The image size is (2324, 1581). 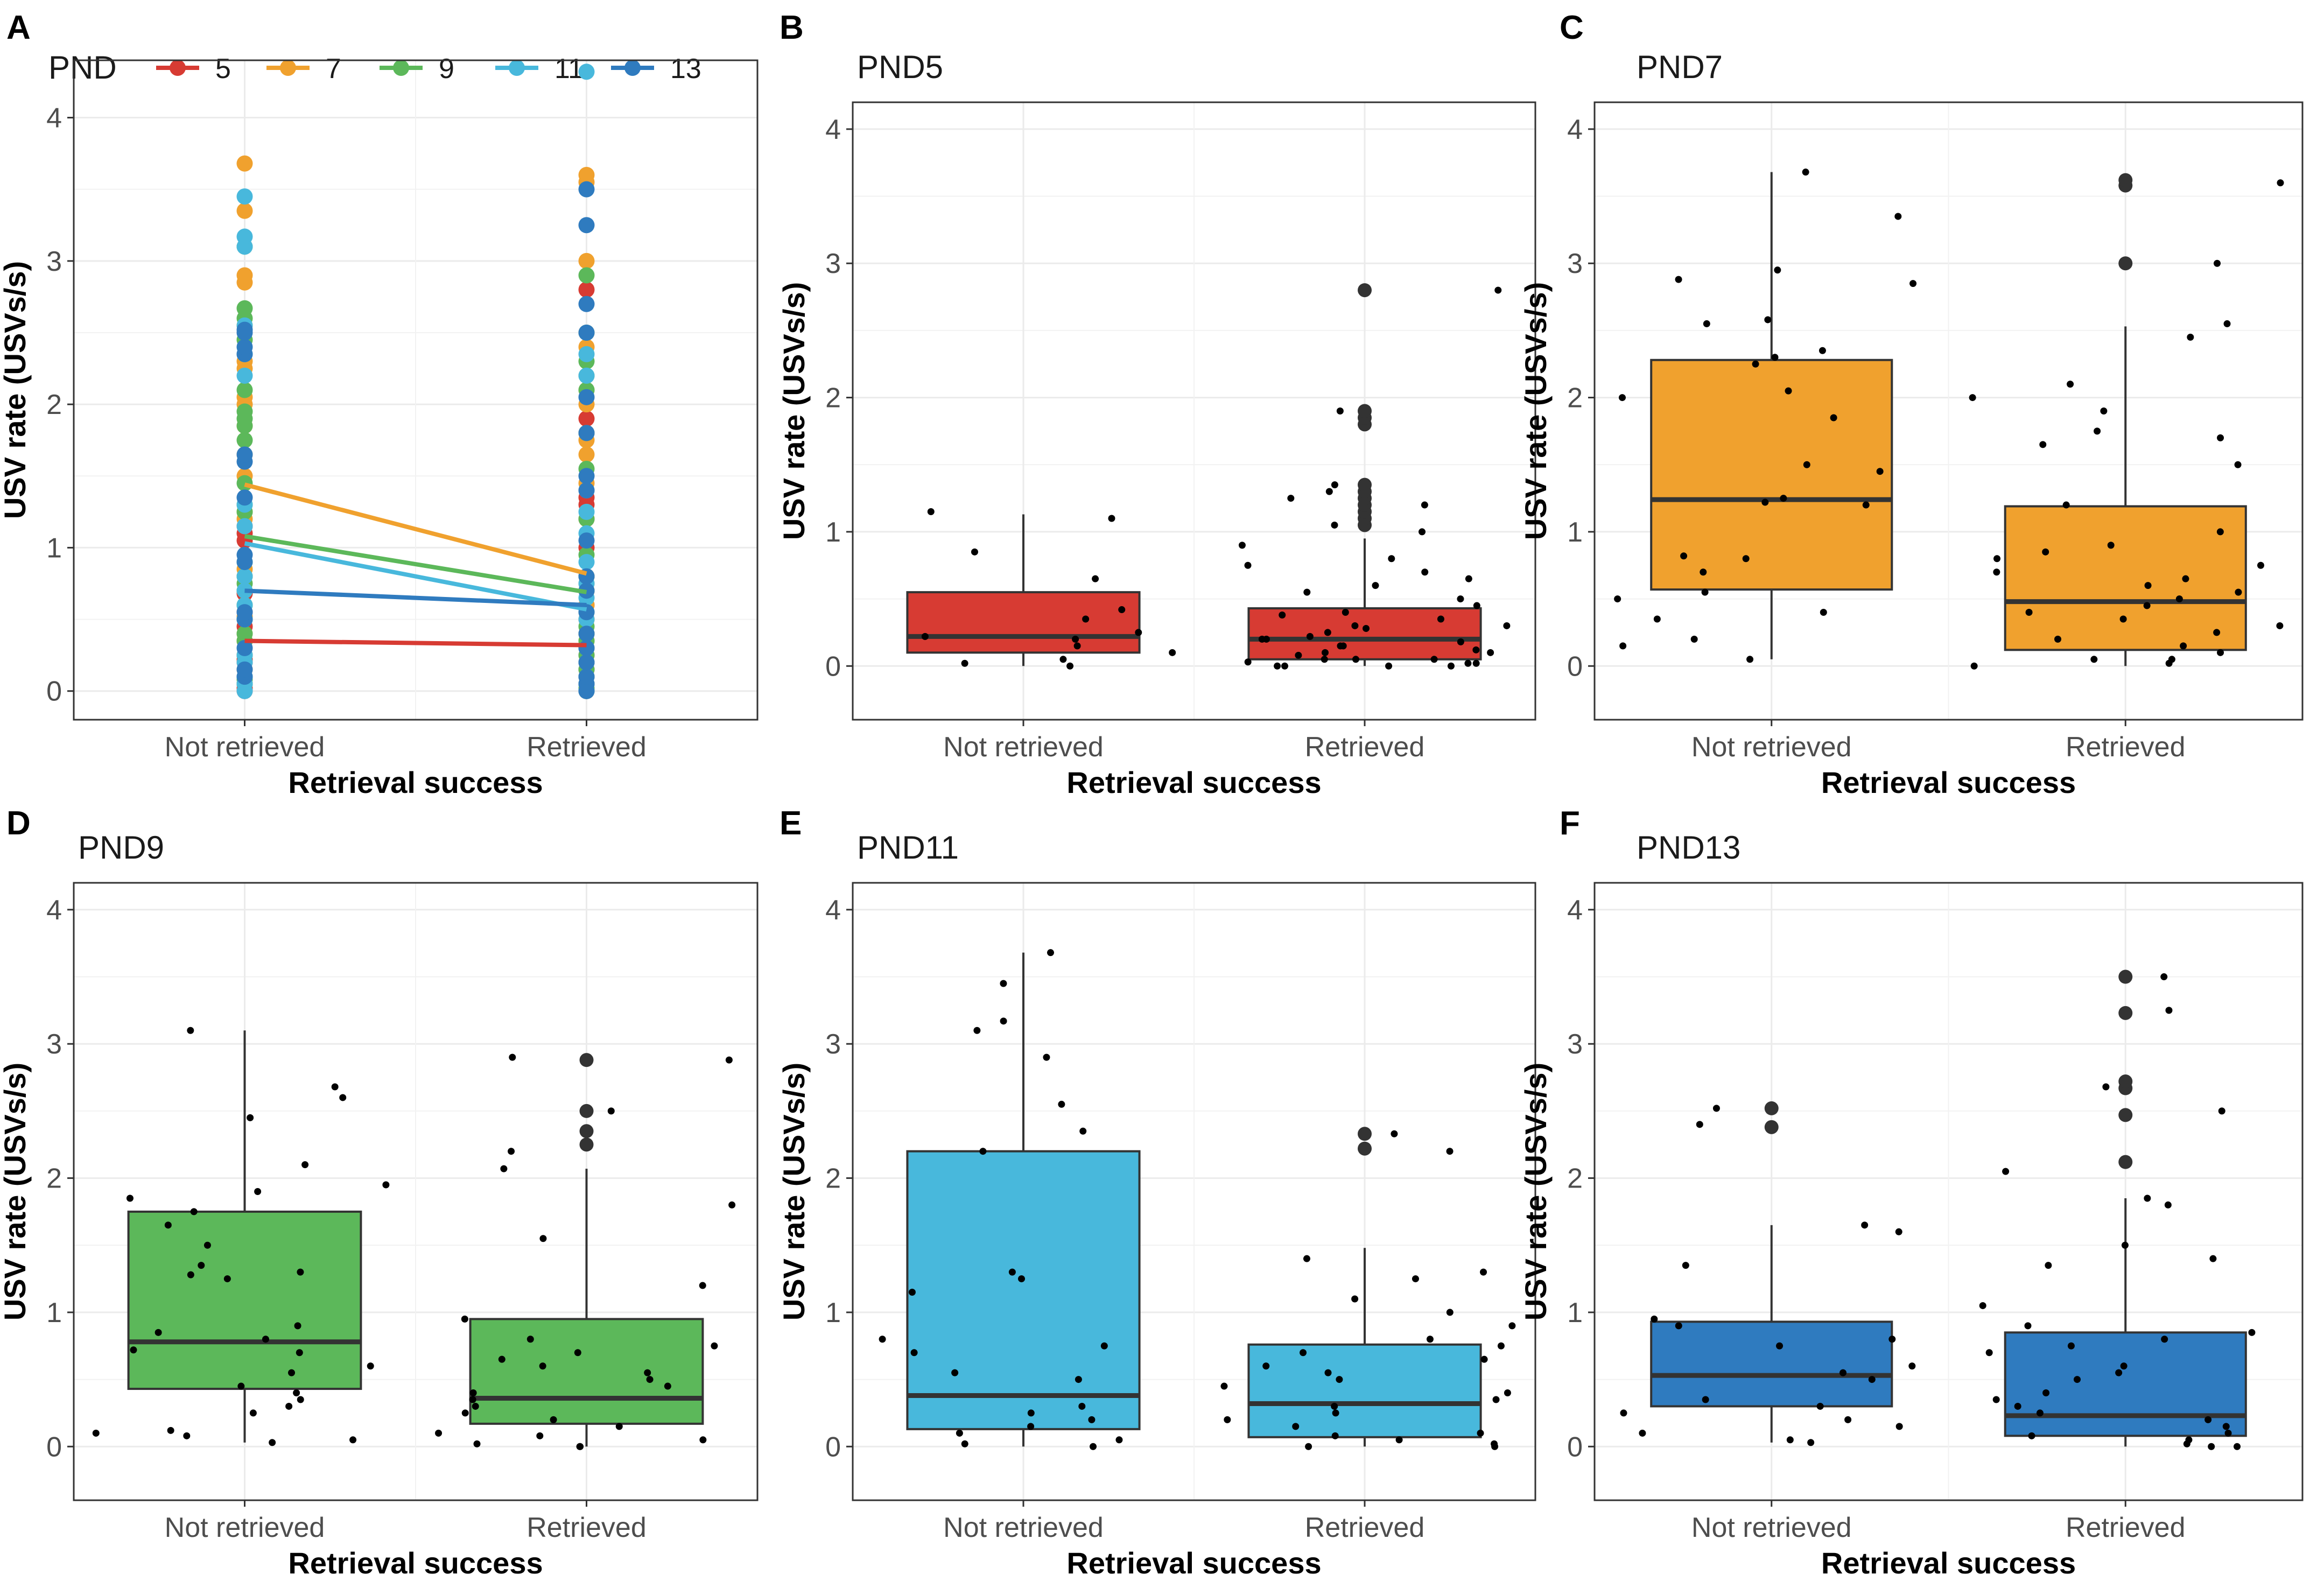 I want to click on y-tick-label: 4, so click(x=1575, y=910).